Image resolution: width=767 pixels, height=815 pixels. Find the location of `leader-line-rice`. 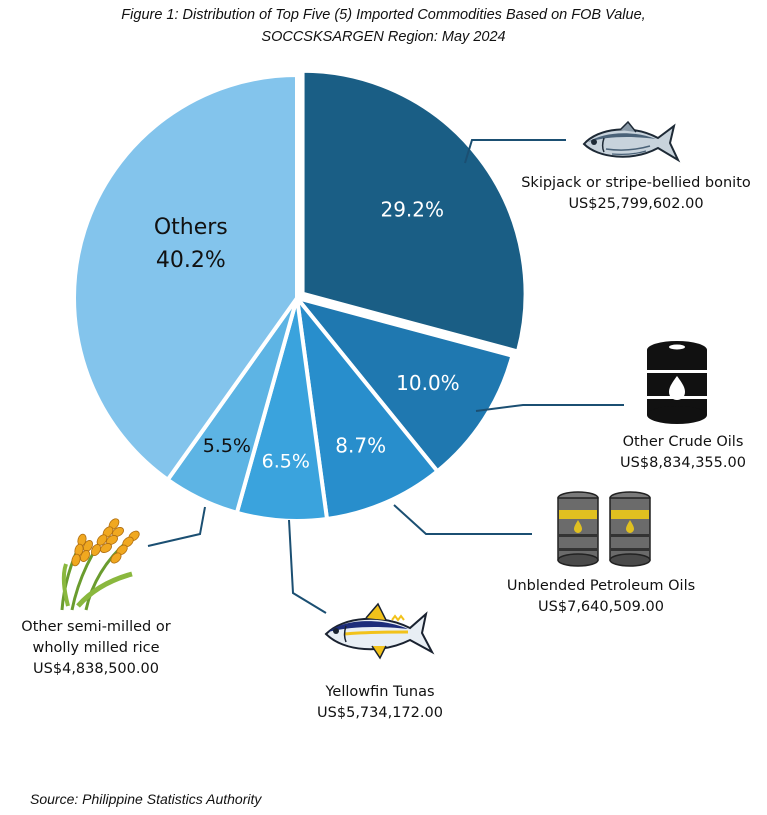

leader-line-rice is located at coordinates (176, 526).